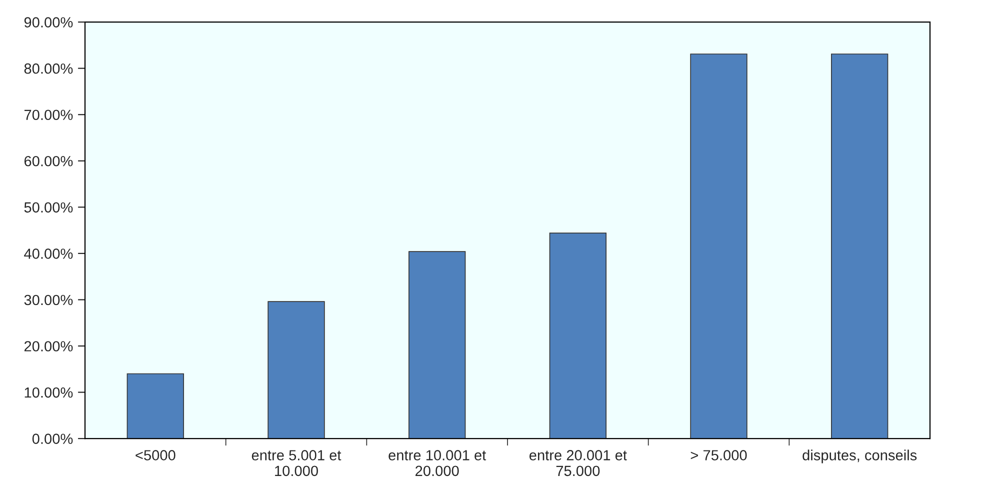 The width and height of the screenshot is (1000, 490). What do you see at coordinates (48, 300) in the screenshot?
I see `y-tick-label: 30.00%` at bounding box center [48, 300].